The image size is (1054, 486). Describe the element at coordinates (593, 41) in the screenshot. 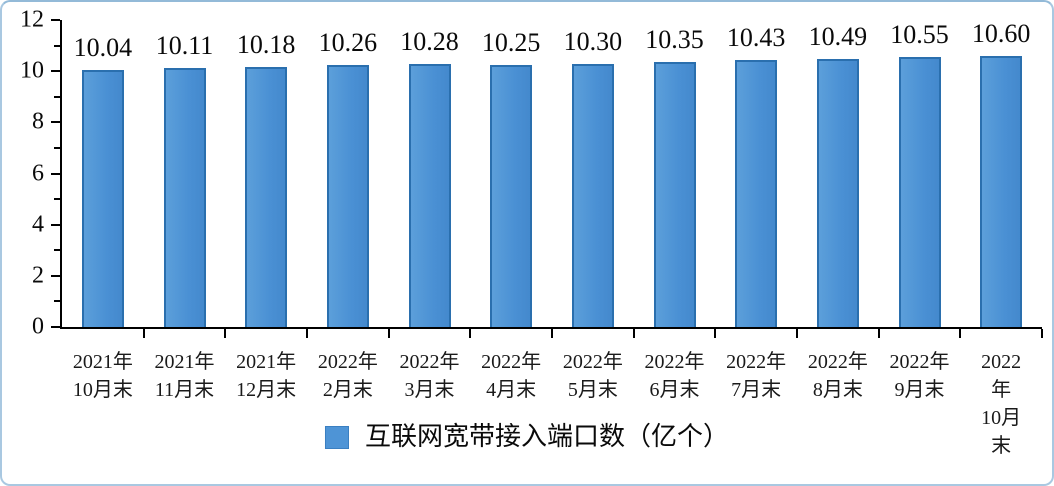

I see `bar-value-label: 10.30` at that location.